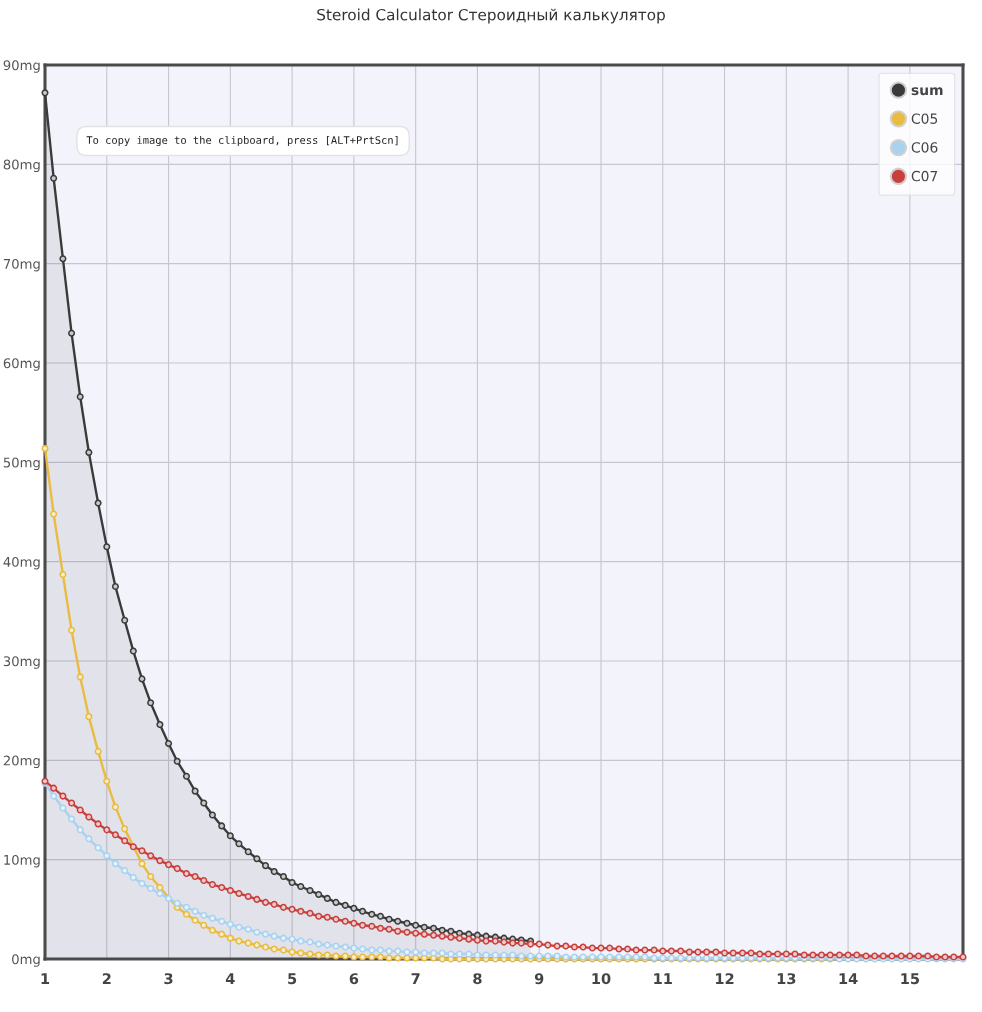 This screenshot has height=1012, width=982. Describe the element at coordinates (924, 176) in the screenshot. I see `legend-label: C07` at that location.